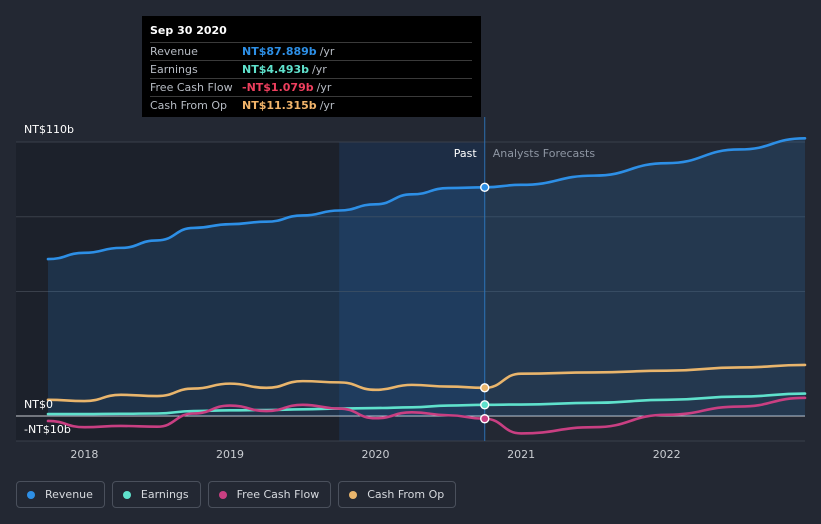  I want to click on cash-from-op-line, so click(426, 383).